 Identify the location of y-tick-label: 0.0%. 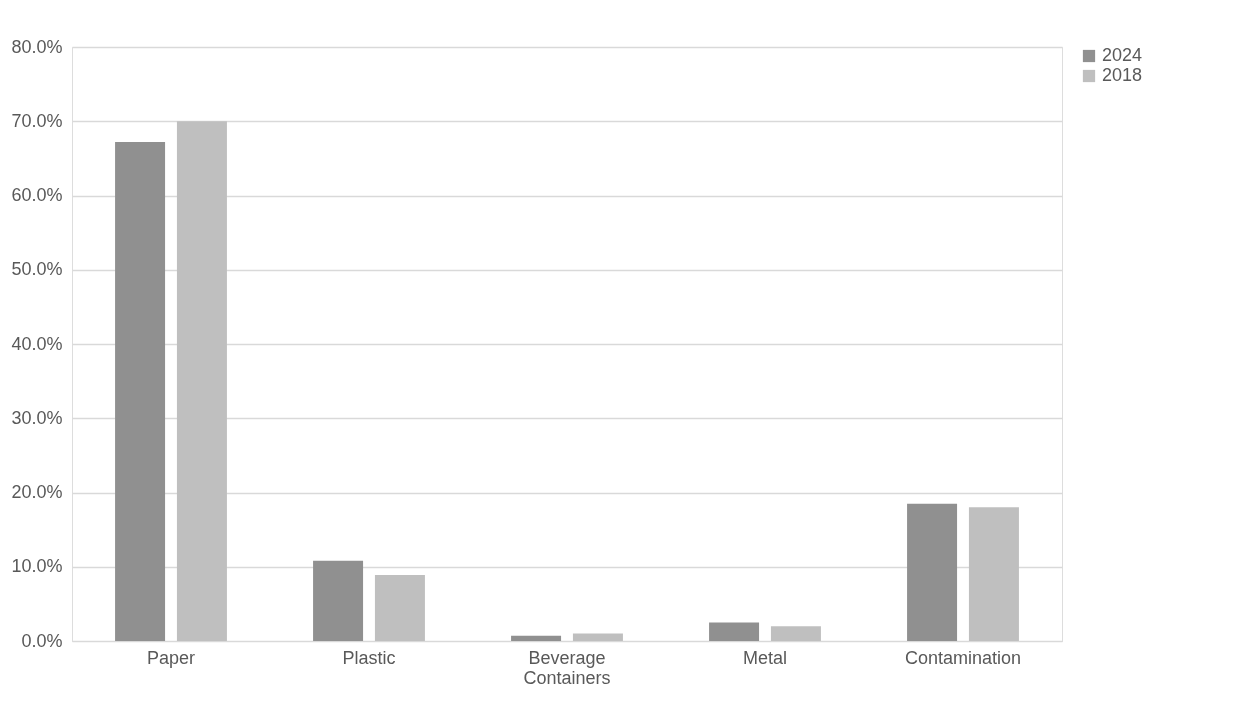
(42, 640).